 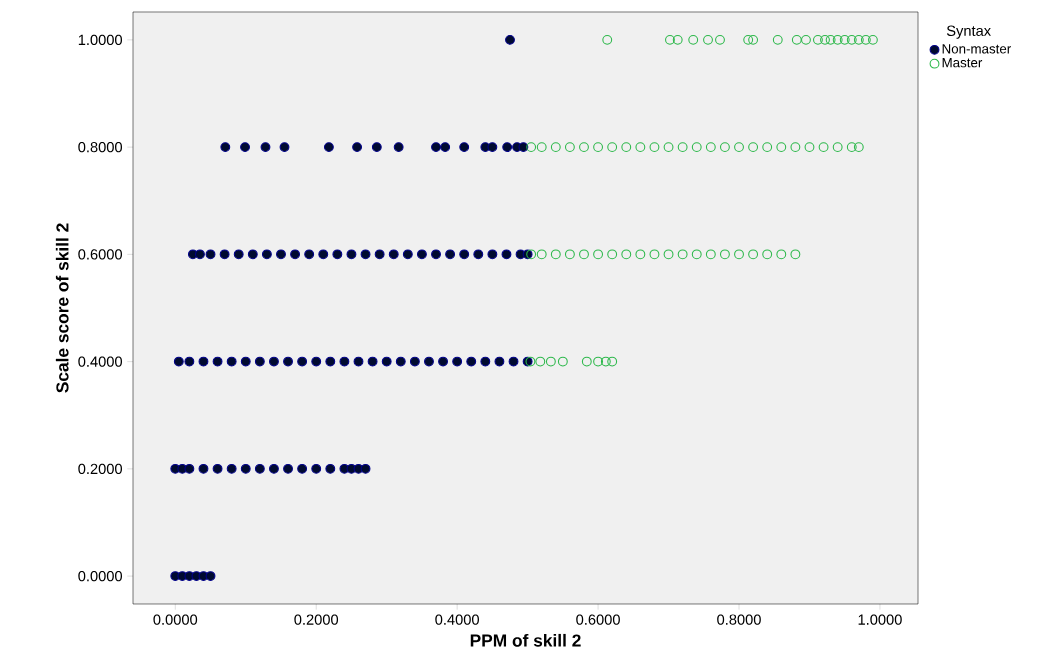 What do you see at coordinates (976, 49) in the screenshot?
I see `legend-label: Non-master` at bounding box center [976, 49].